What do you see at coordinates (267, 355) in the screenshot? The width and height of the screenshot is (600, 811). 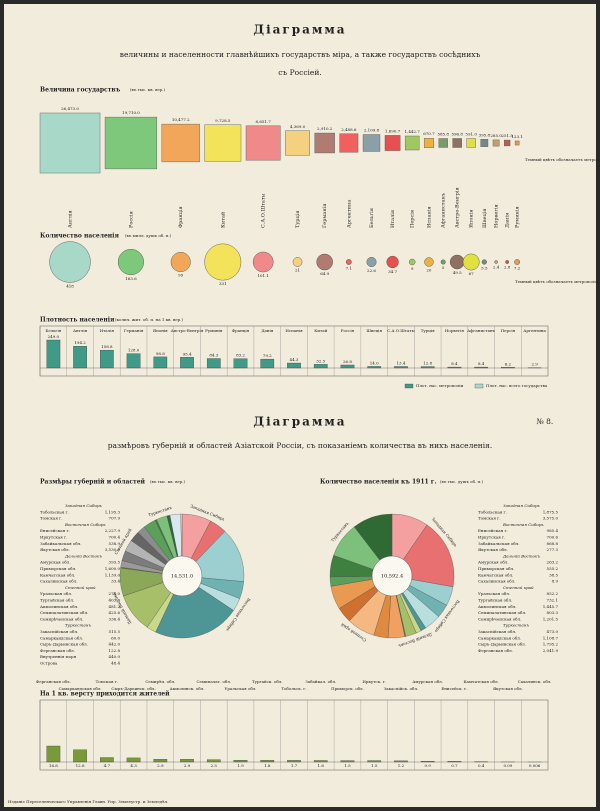 I see `value-label: 79.2` at bounding box center [267, 355].